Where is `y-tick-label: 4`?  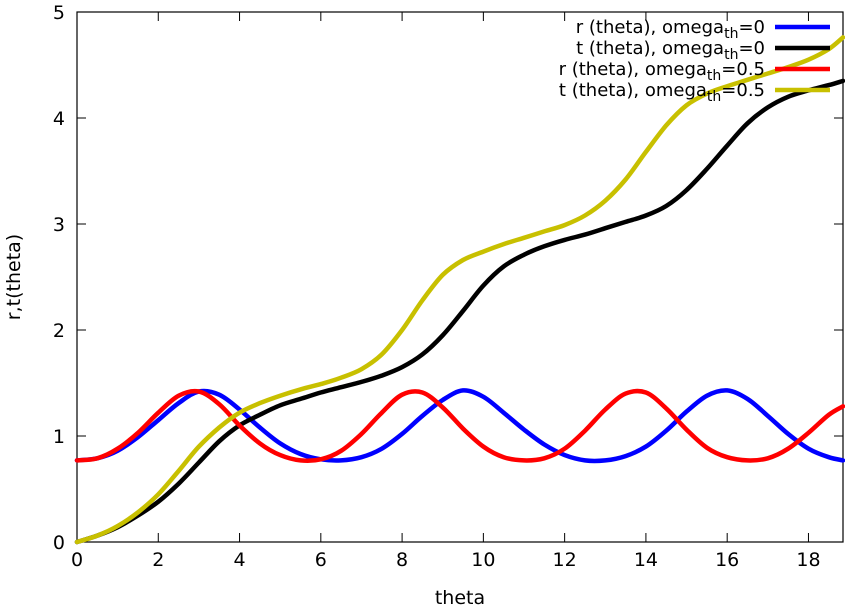
y-tick-label: 4 is located at coordinates (59, 119).